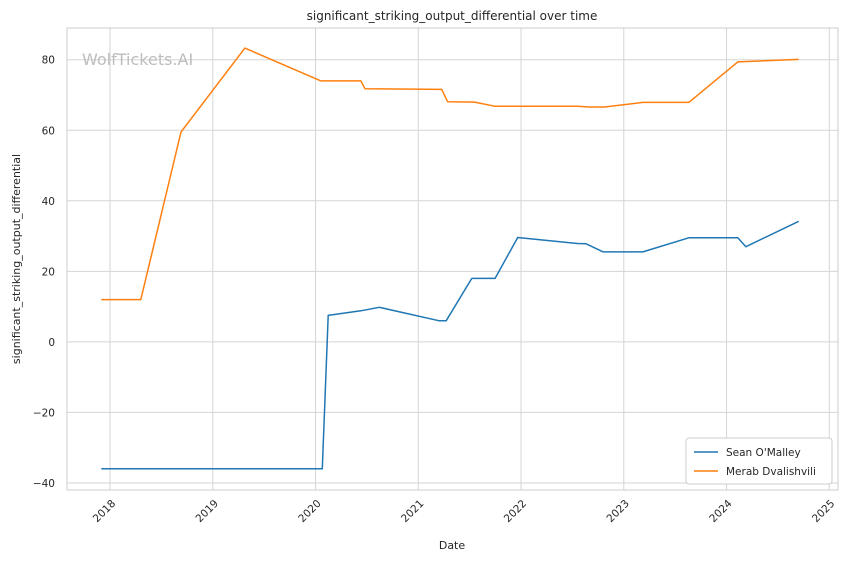 This screenshot has width=862, height=565. What do you see at coordinates (207, 511) in the screenshot?
I see `x-tick-label: 2019` at bounding box center [207, 511].